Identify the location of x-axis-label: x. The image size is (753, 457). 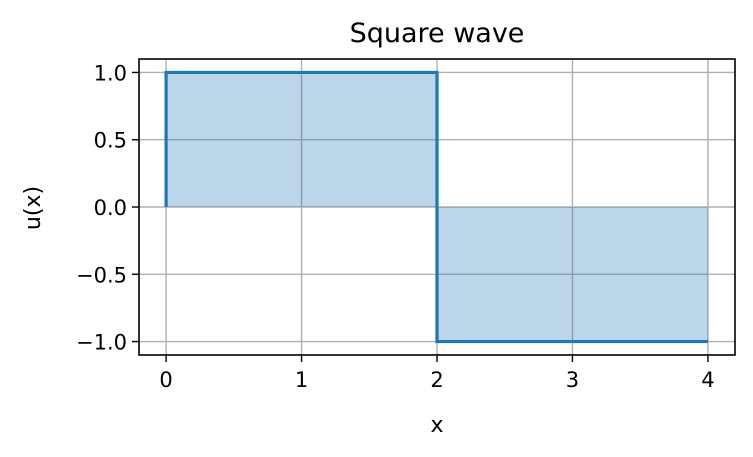
(436, 425).